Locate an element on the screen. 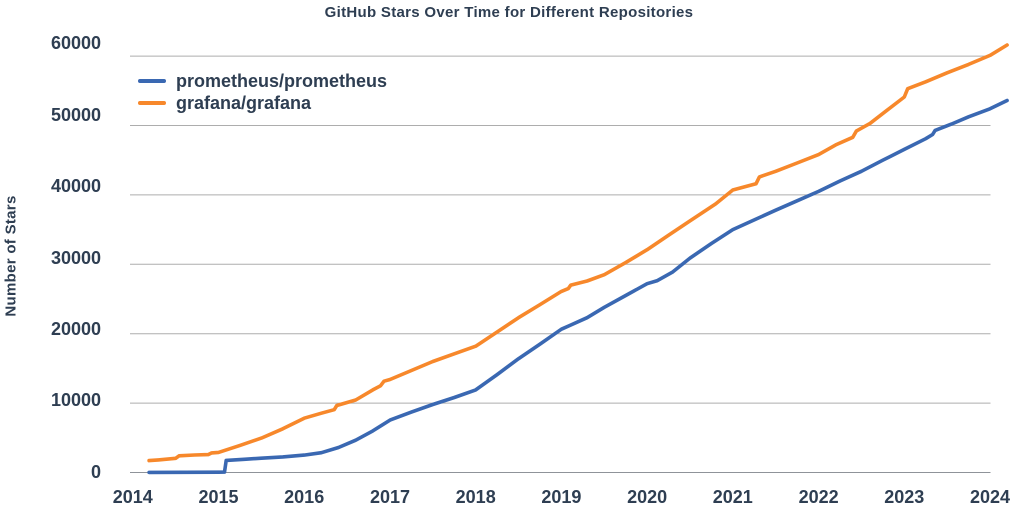  x-tick-label: 2014 is located at coordinates (132, 497).